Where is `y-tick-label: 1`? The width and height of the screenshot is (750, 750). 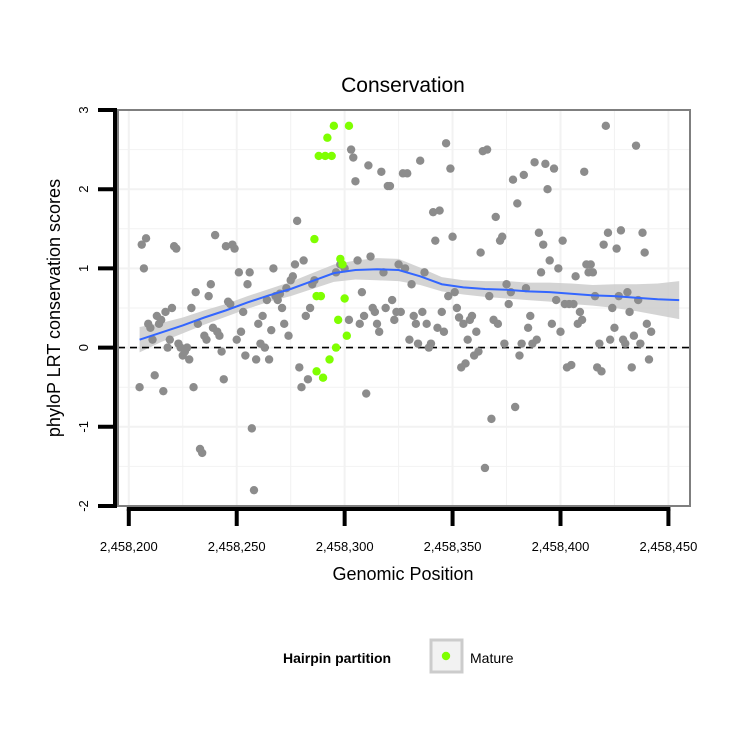 y-tick-label: 1 is located at coordinates (83, 268).